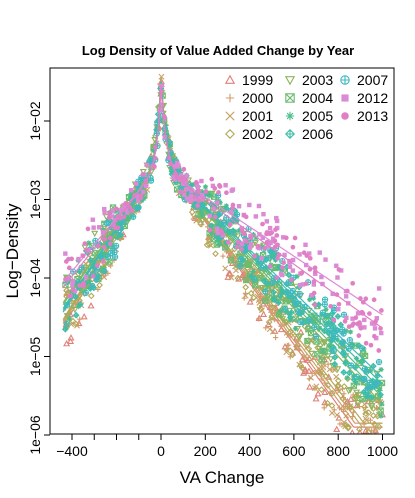 This screenshot has height=498, width=415. What do you see at coordinates (250, 134) in the screenshot?
I see `legend-item-2002: 2002` at bounding box center [250, 134].